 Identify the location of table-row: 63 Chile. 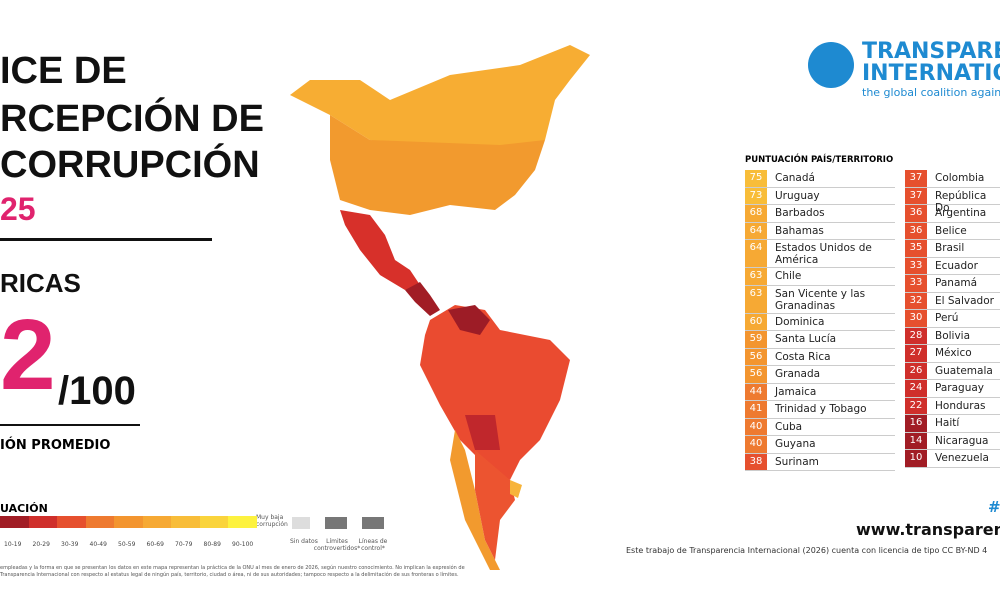
(820, 277).